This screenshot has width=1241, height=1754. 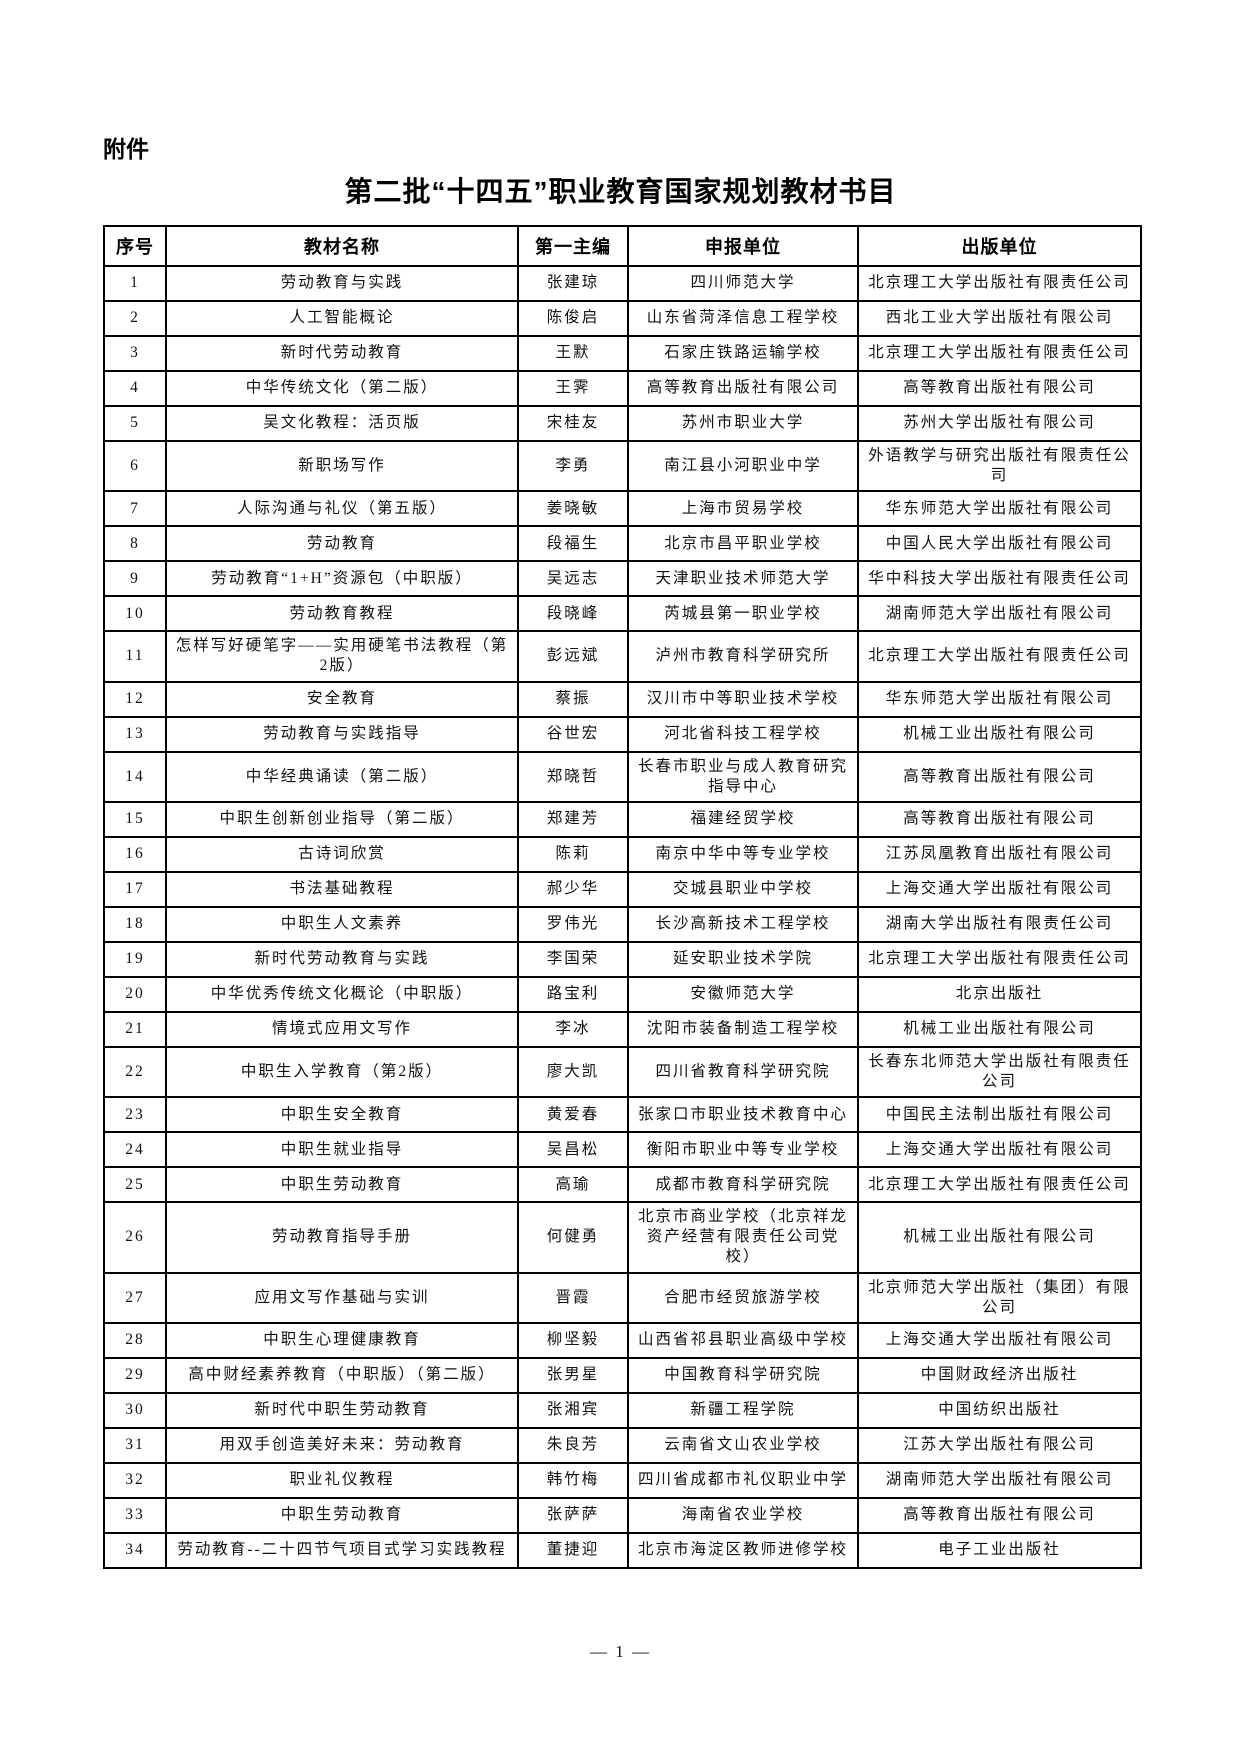 I want to click on cell-applicant: 芮城县第一职业学校, so click(x=743, y=614).